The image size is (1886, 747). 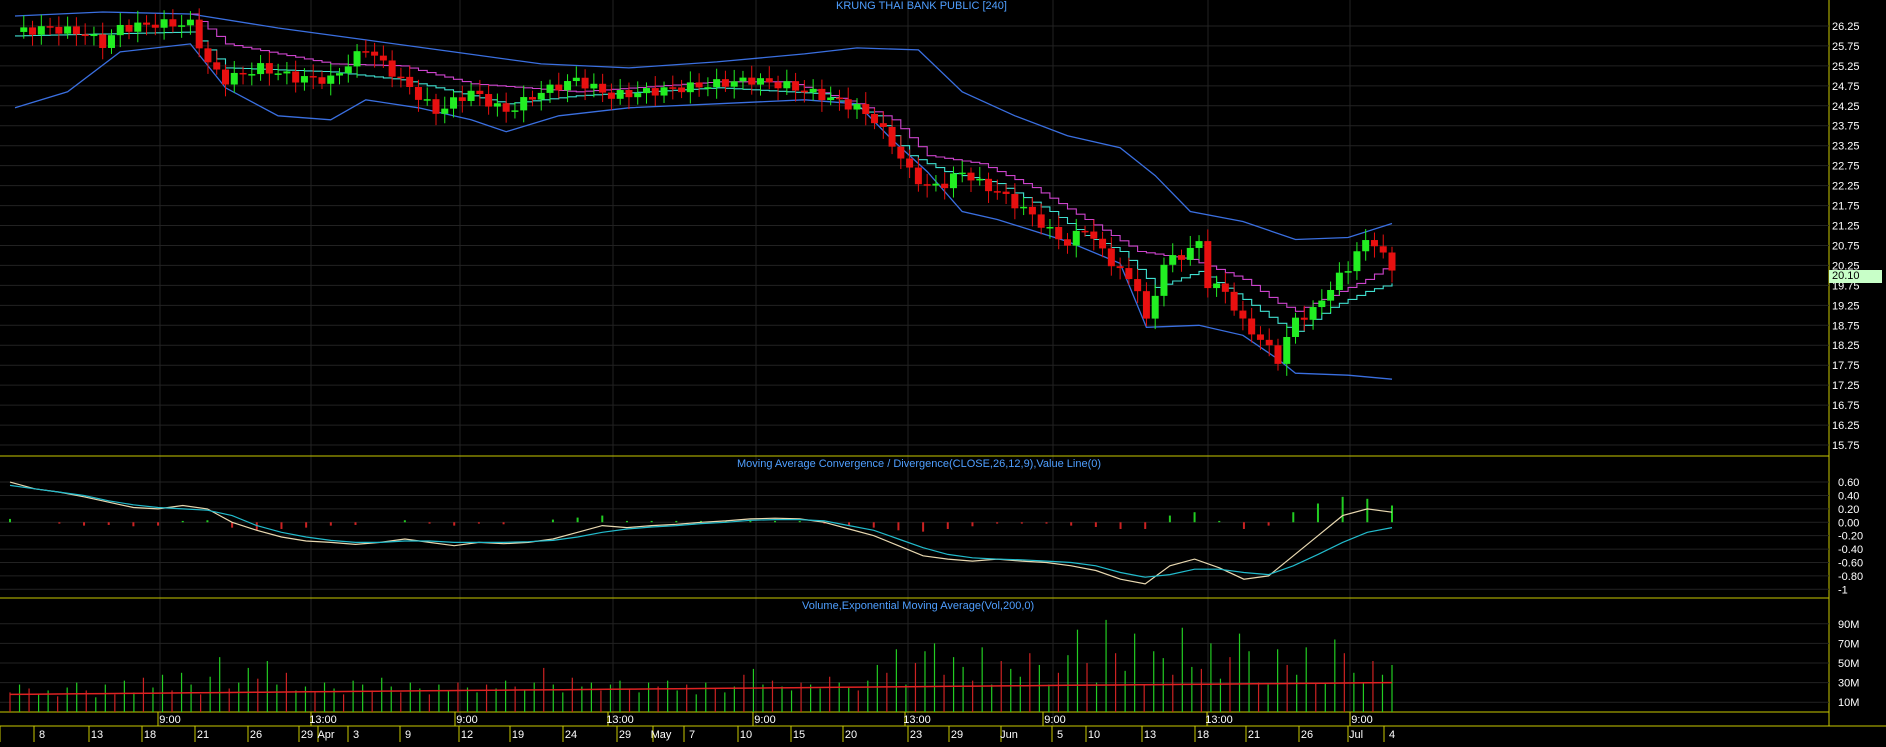 What do you see at coordinates (1848, 496) in the screenshot?
I see `macd-tick-label: 0.40` at bounding box center [1848, 496].